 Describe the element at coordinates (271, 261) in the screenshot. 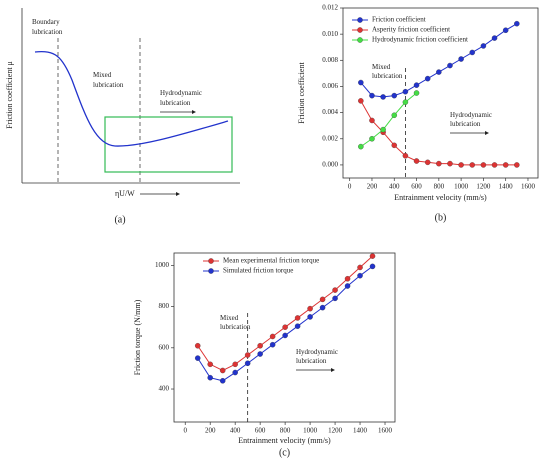

I see `legend-label: Mean experimental friction torque` at that location.